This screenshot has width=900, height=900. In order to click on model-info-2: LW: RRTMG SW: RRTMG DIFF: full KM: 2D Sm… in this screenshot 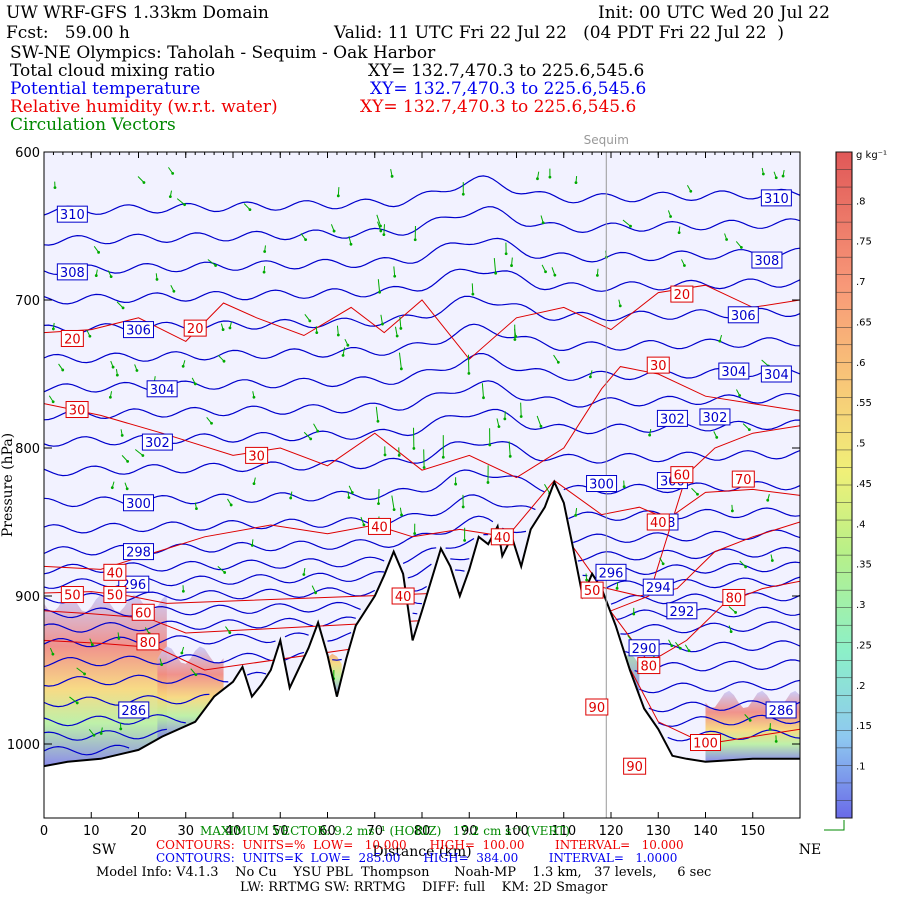, I will do `click(424, 887)`.